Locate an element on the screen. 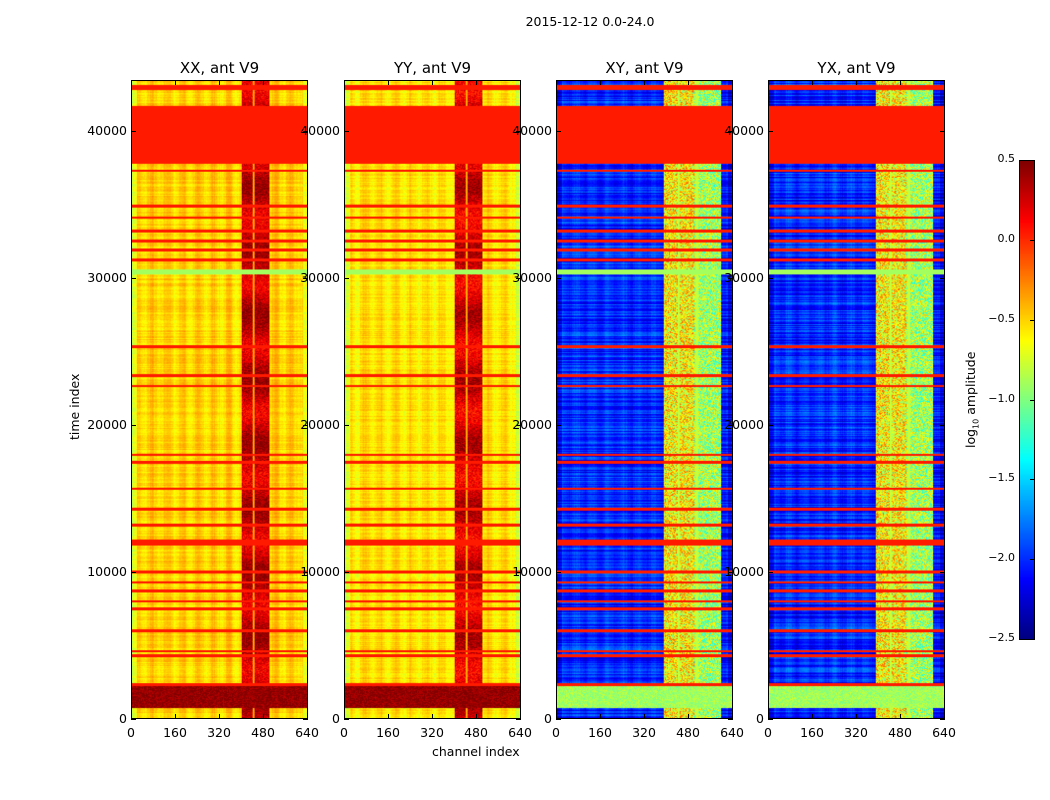 This screenshot has width=1050, height=800. panel-title: YY, ant V9 is located at coordinates (432, 68).